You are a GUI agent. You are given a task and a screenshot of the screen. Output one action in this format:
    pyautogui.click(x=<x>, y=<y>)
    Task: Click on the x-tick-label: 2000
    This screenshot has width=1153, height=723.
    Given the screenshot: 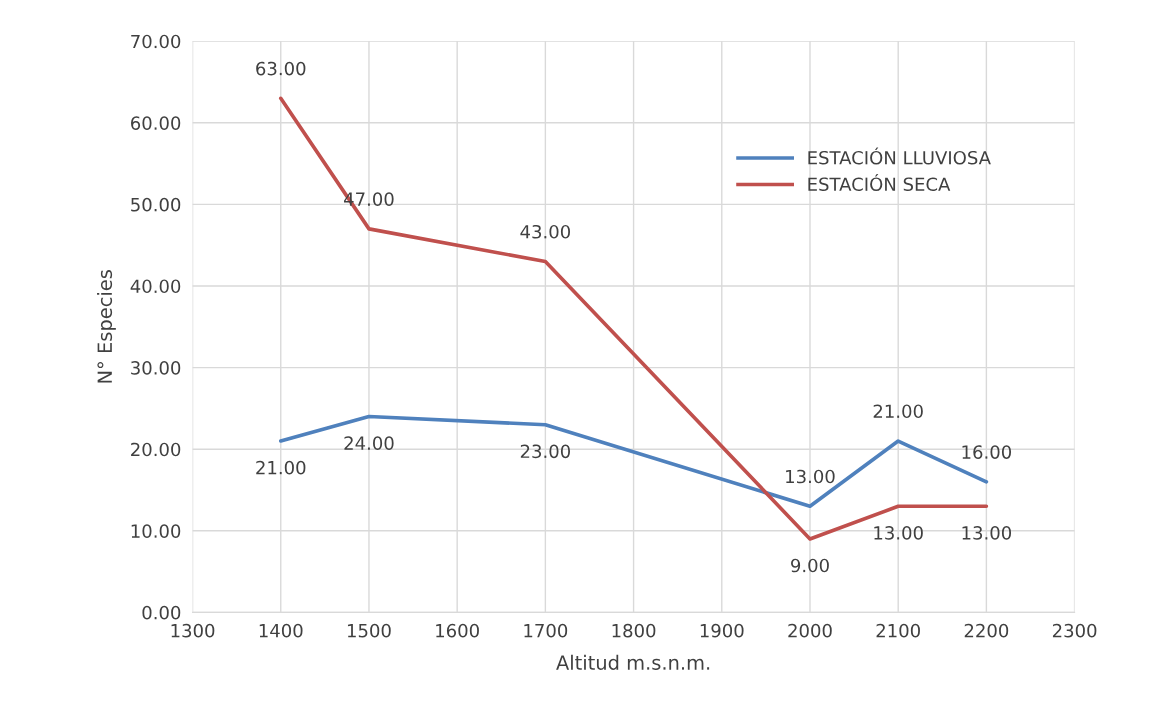 What is the action you would take?
    pyautogui.click(x=810, y=630)
    